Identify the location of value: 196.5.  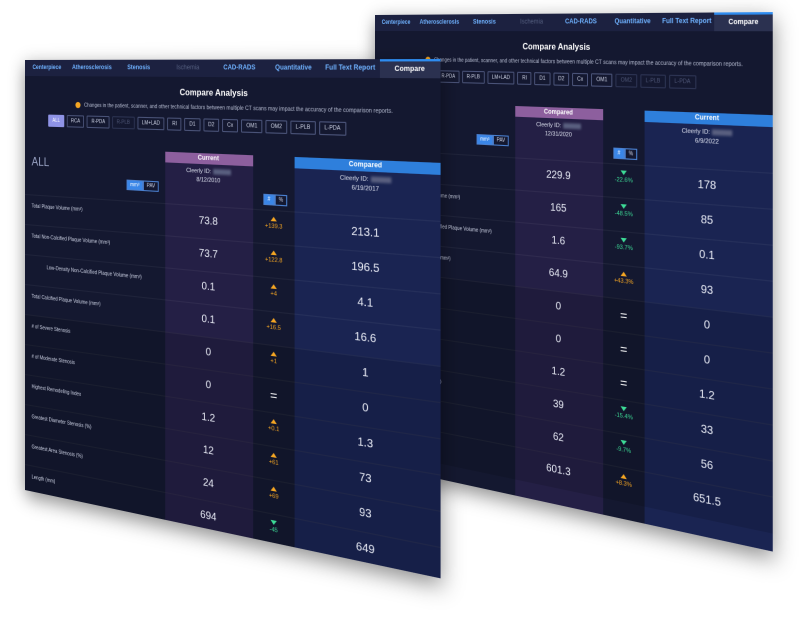
(365, 268).